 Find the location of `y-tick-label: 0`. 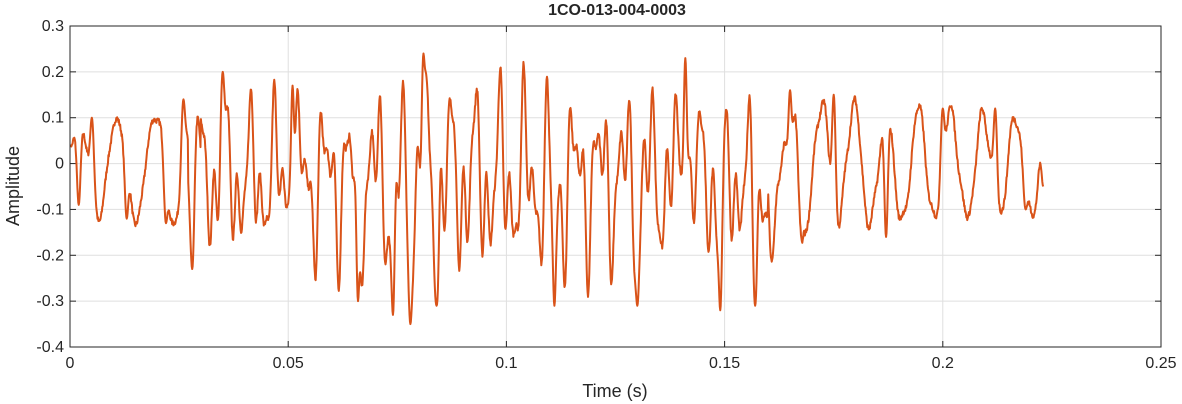

y-tick-label: 0 is located at coordinates (59, 164).